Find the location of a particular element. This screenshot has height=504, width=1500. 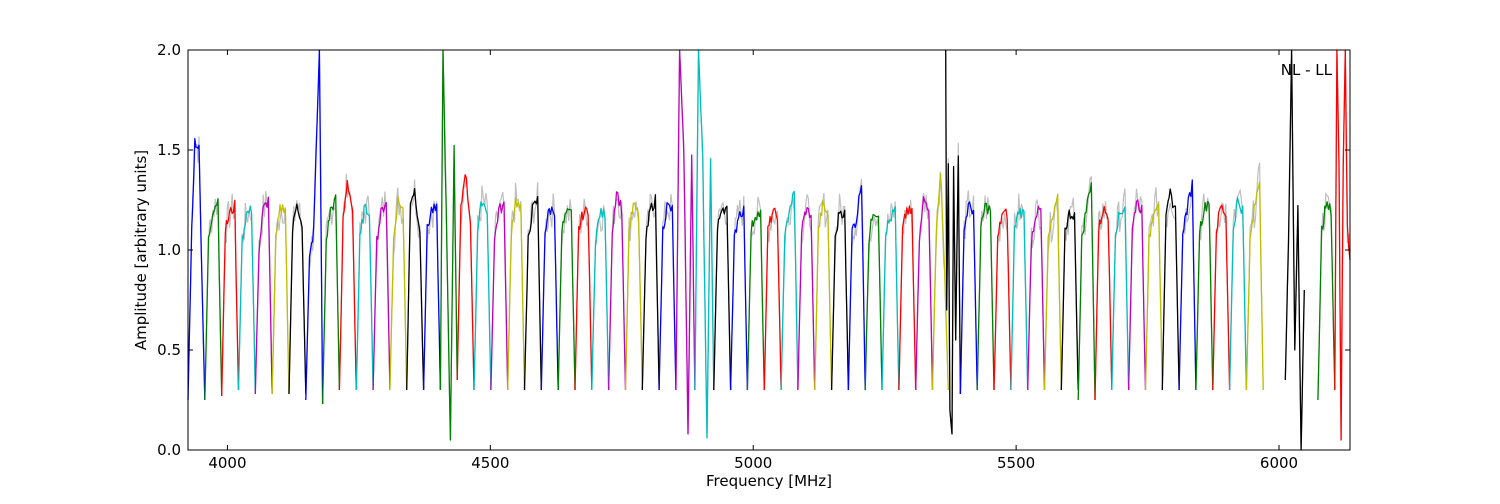

y-axis-label: Amplitude [arbitrary units] is located at coordinates (141, 250).